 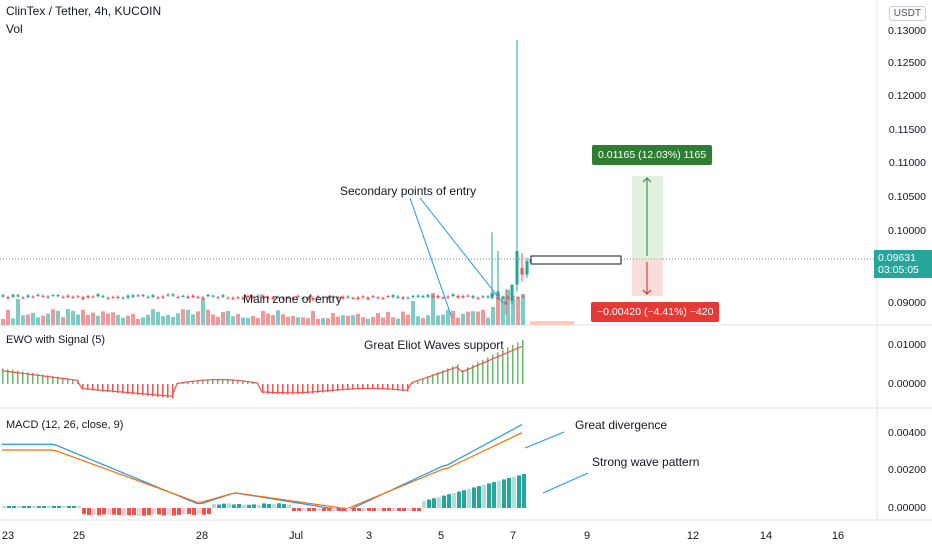 What do you see at coordinates (441, 536) in the screenshot?
I see `x-tick: 5` at bounding box center [441, 536].